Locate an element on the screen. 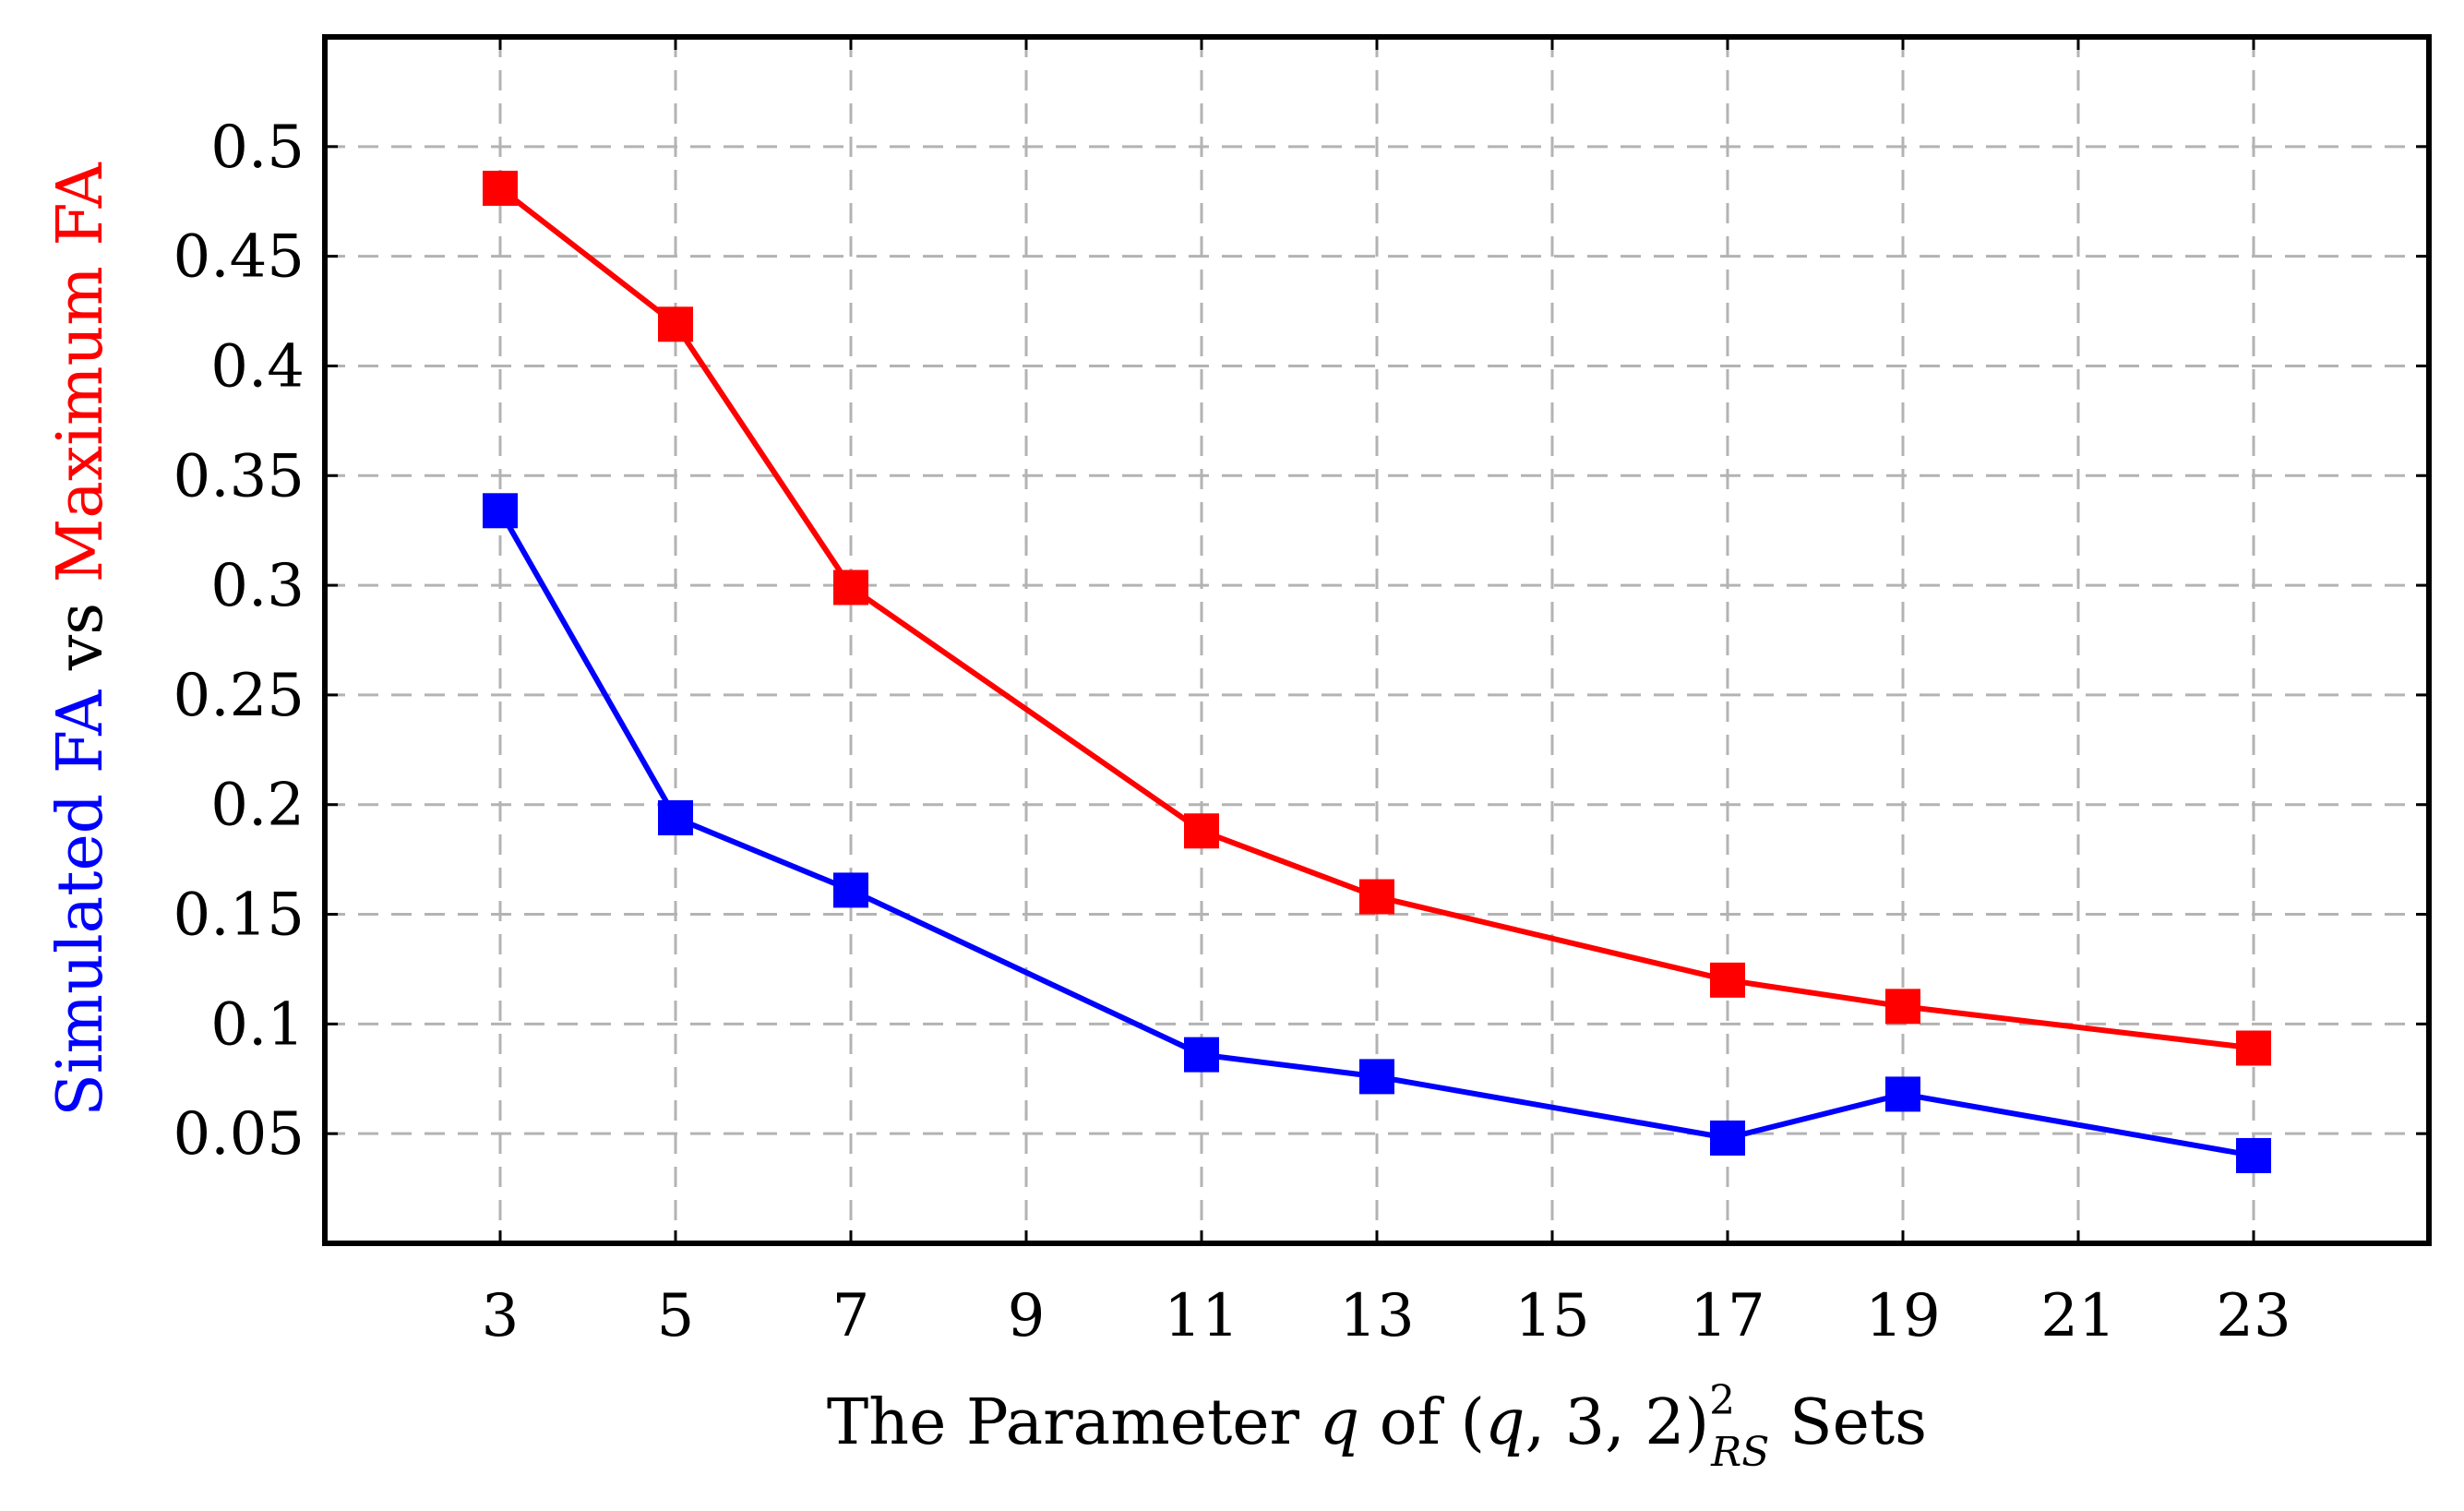 This screenshot has width=2464, height=1511. y-axis-label-vs: vs is located at coordinates (80, 636).